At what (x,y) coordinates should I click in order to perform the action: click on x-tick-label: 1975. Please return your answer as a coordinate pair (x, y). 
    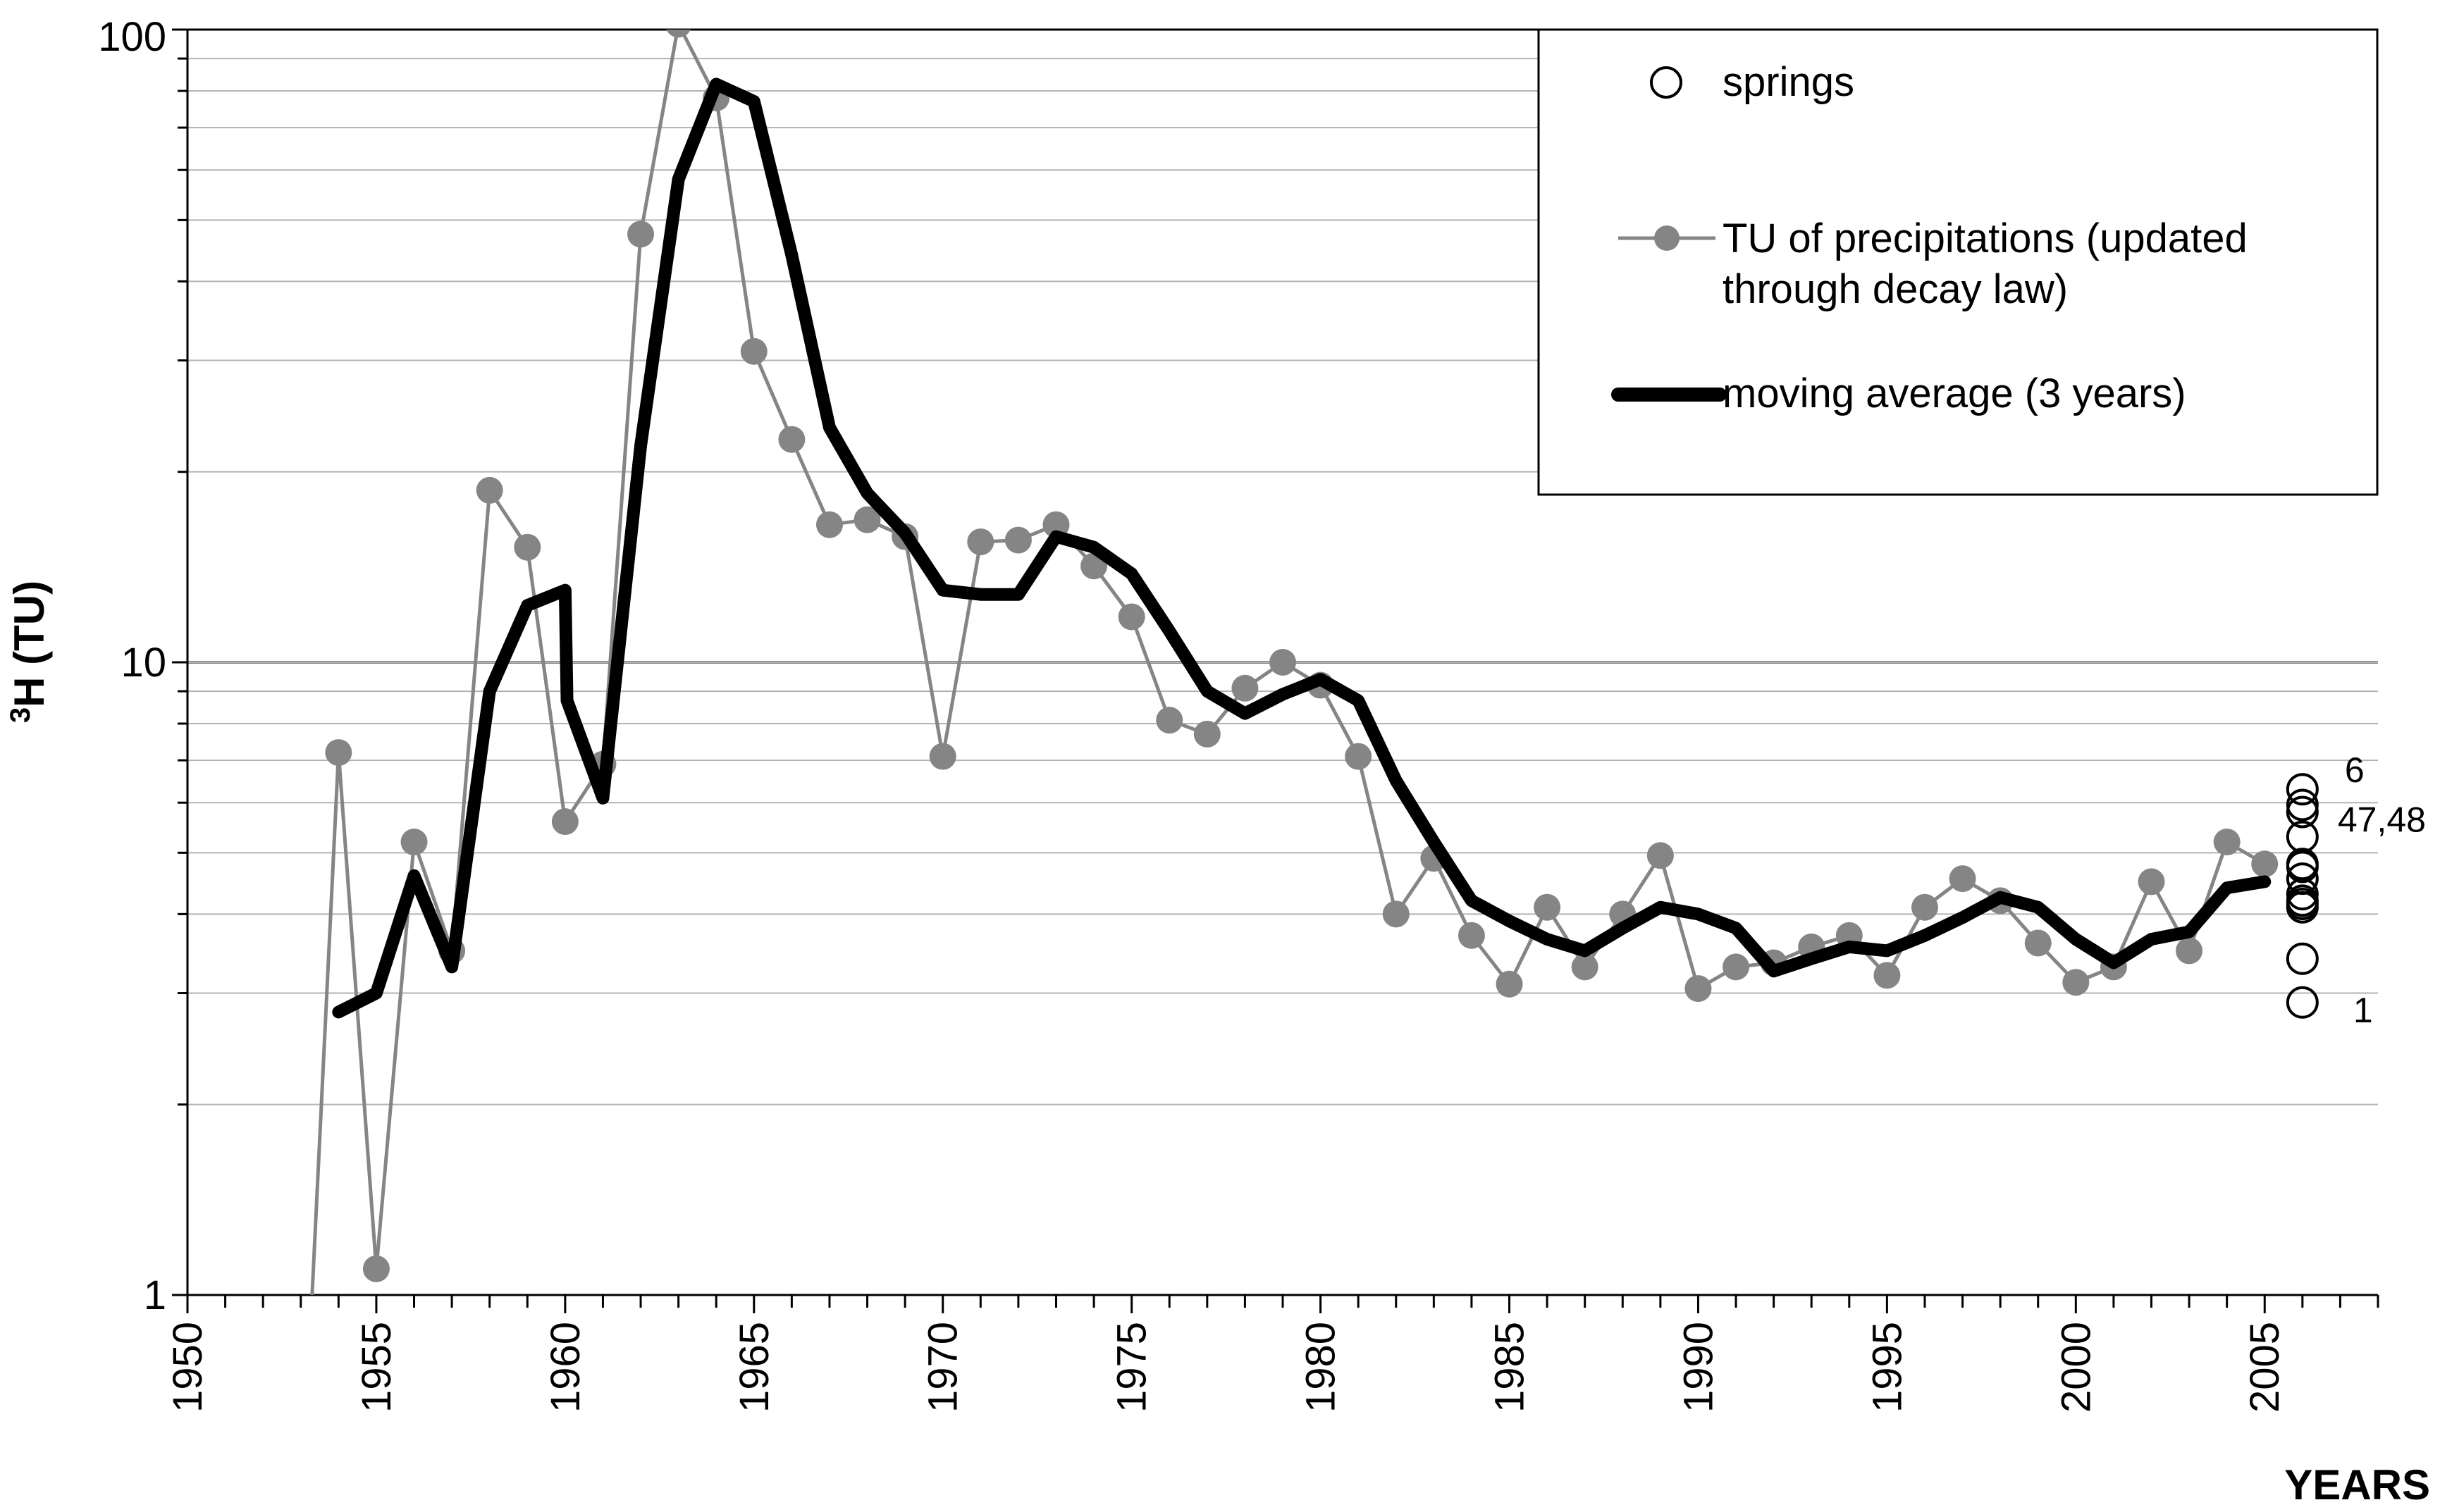
    Looking at the image, I should click on (1132, 1367).